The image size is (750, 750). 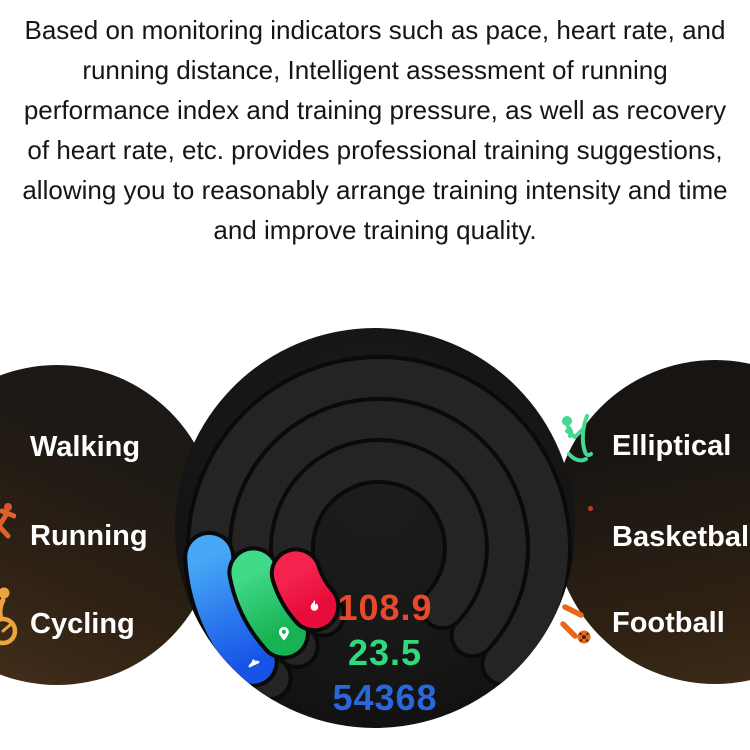 What do you see at coordinates (9, 616) in the screenshot?
I see `cycling-icon` at bounding box center [9, 616].